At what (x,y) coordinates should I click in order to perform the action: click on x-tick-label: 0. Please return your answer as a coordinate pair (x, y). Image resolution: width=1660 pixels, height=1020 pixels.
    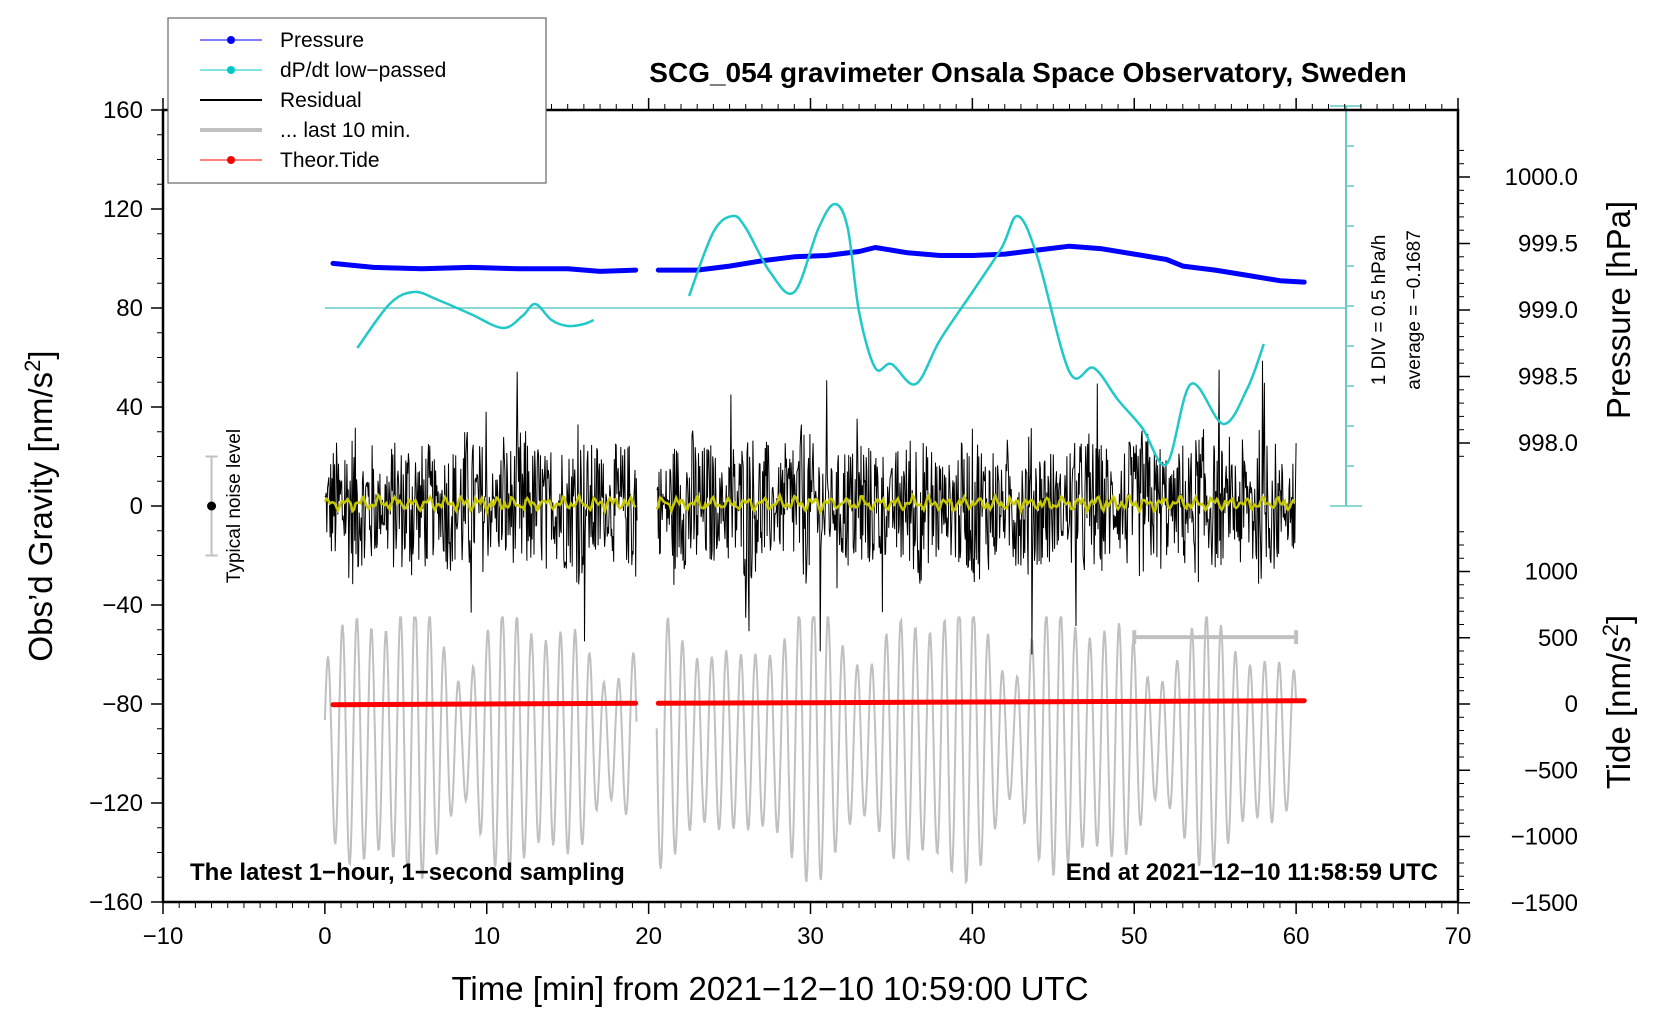
    Looking at the image, I should click on (324, 936).